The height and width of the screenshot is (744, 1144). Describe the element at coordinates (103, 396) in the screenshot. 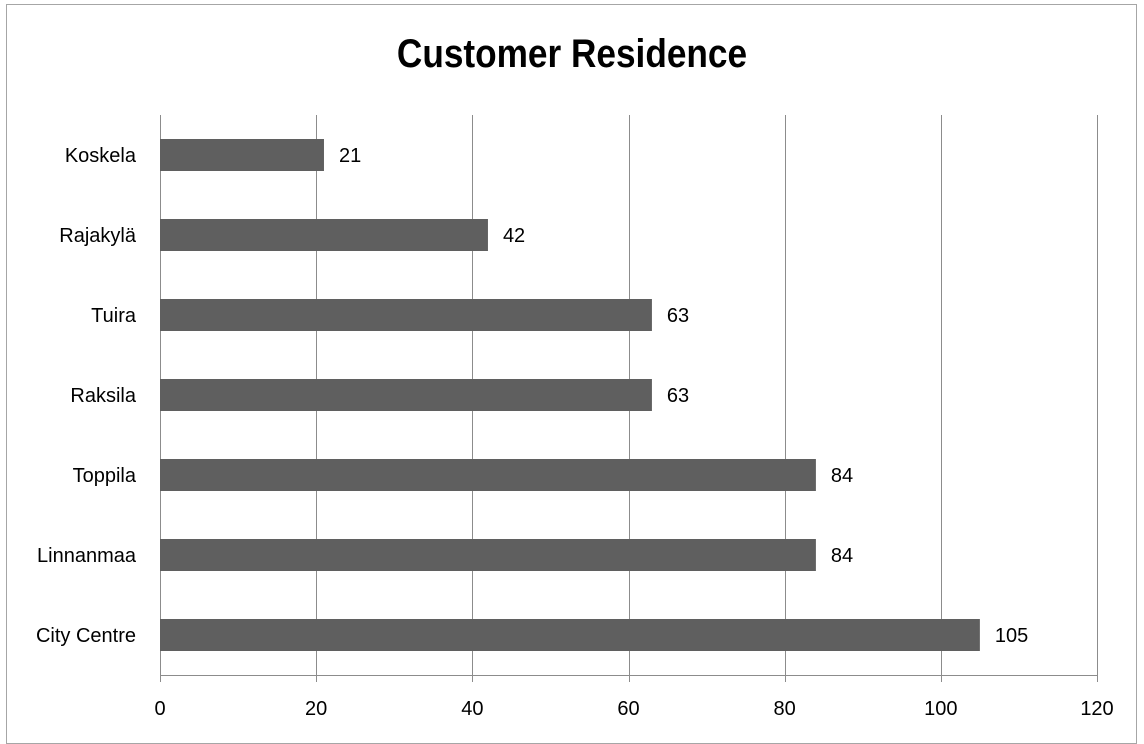

I see `category-label: Raksila` at that location.